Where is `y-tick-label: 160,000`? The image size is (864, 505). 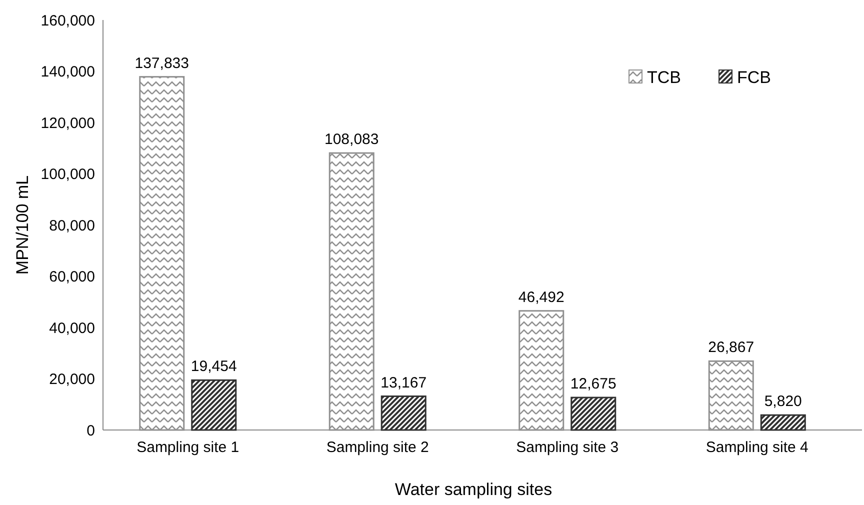
y-tick-label: 160,000 is located at coordinates (67, 21).